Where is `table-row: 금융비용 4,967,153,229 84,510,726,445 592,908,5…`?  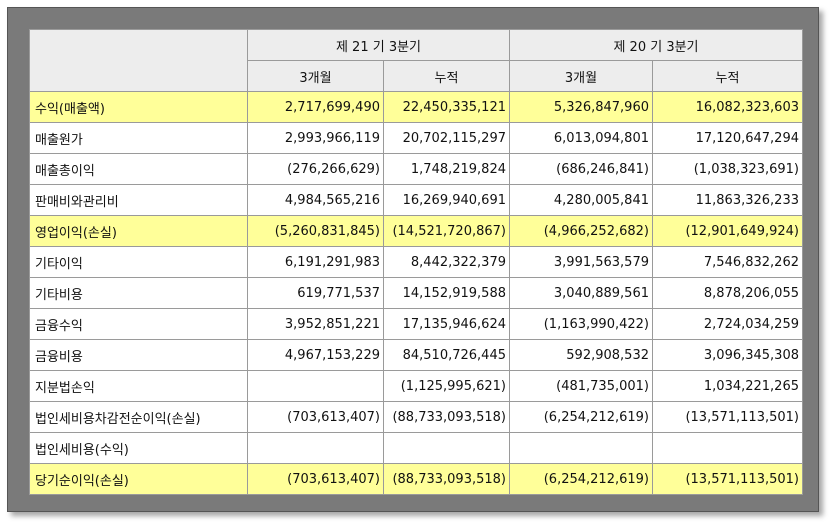 table-row: 금융비용 4,967,153,229 84,510,726,445 592,908,5… is located at coordinates (416, 355).